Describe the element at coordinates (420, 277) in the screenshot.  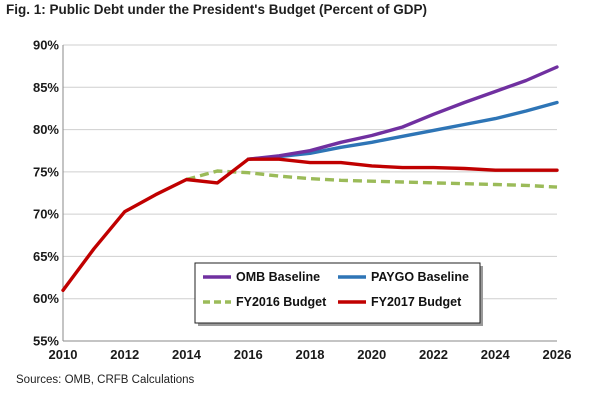
I see `legend-label-paygo-baseline: PAYGO Baseline` at that location.